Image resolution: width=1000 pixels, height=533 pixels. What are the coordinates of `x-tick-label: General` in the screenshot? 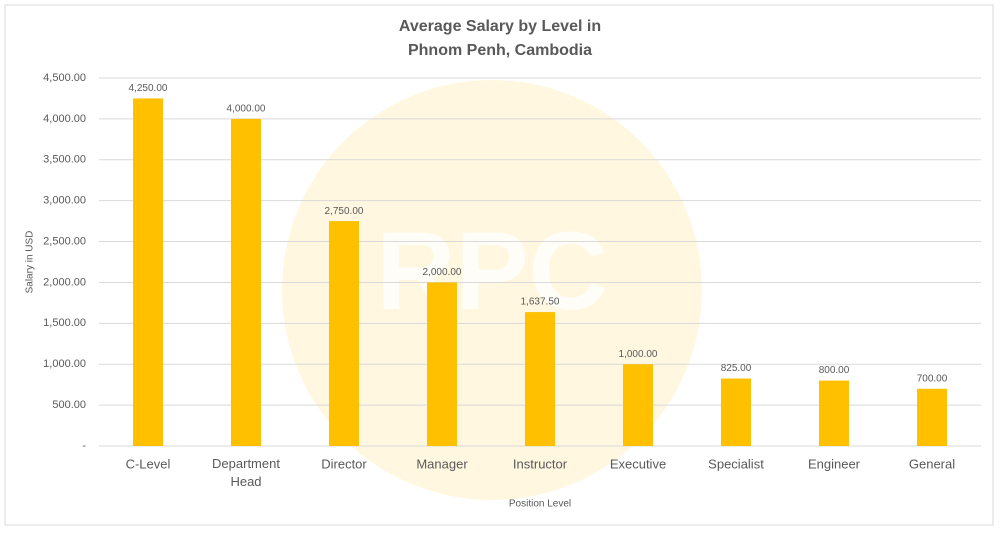 It's located at (932, 463).